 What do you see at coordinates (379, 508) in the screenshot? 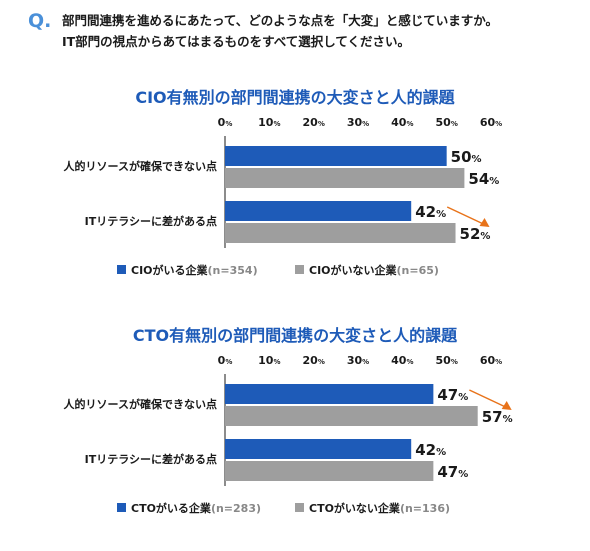
I see `legend-label: CTOがいない企業(n=136)` at bounding box center [379, 508].